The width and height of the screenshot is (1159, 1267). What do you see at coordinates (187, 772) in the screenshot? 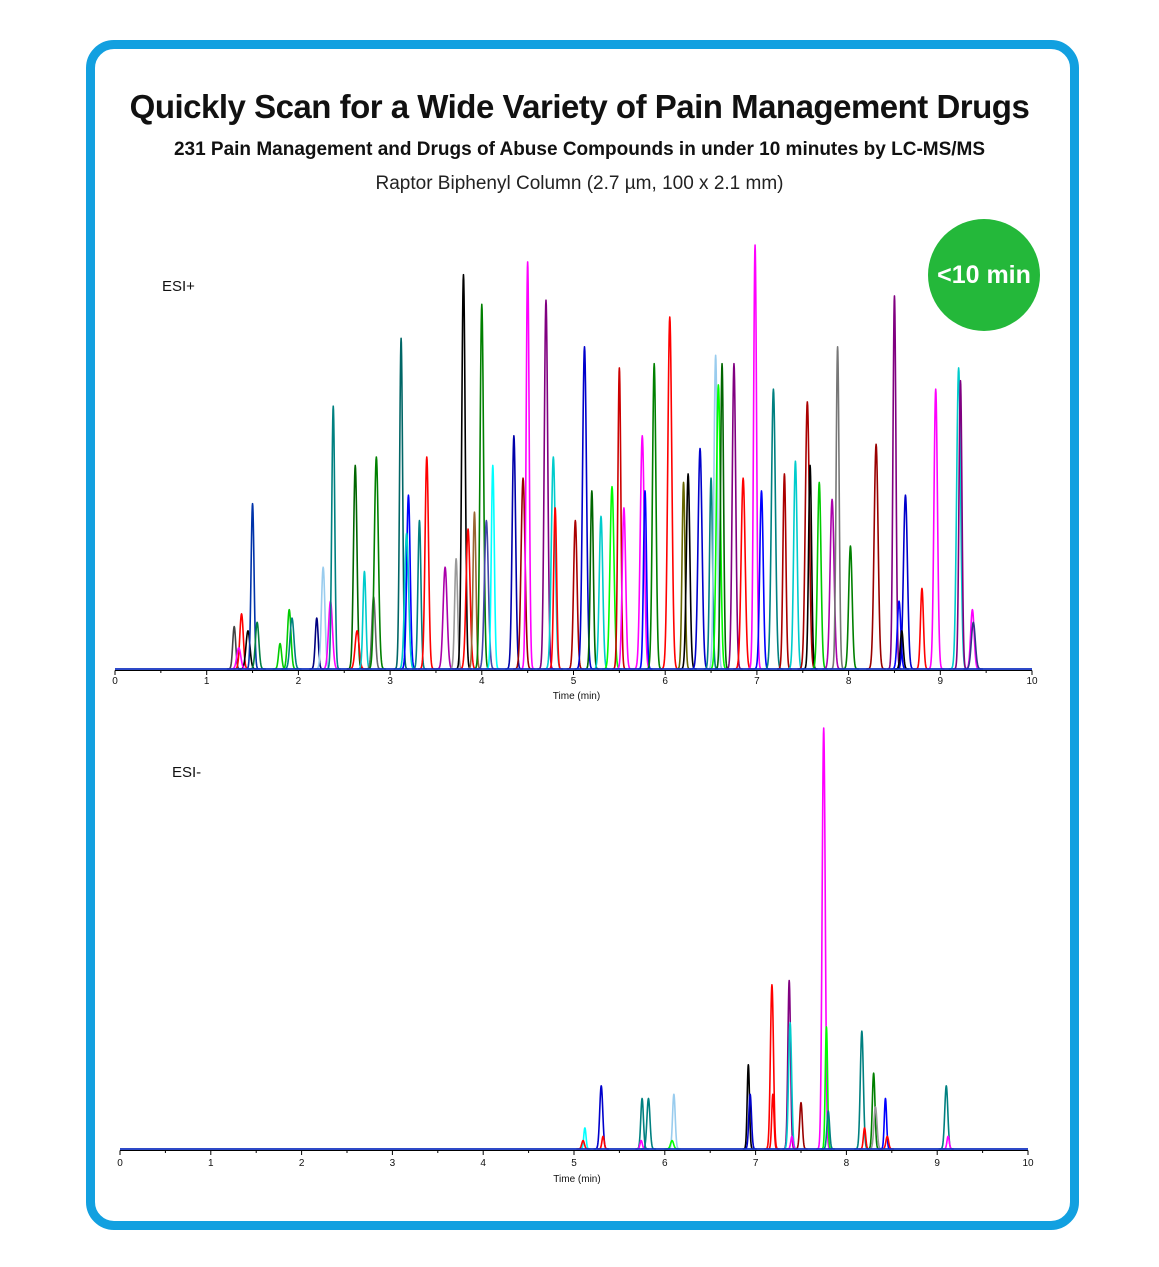
I see `esi-negative-label: ESI-` at bounding box center [187, 772].